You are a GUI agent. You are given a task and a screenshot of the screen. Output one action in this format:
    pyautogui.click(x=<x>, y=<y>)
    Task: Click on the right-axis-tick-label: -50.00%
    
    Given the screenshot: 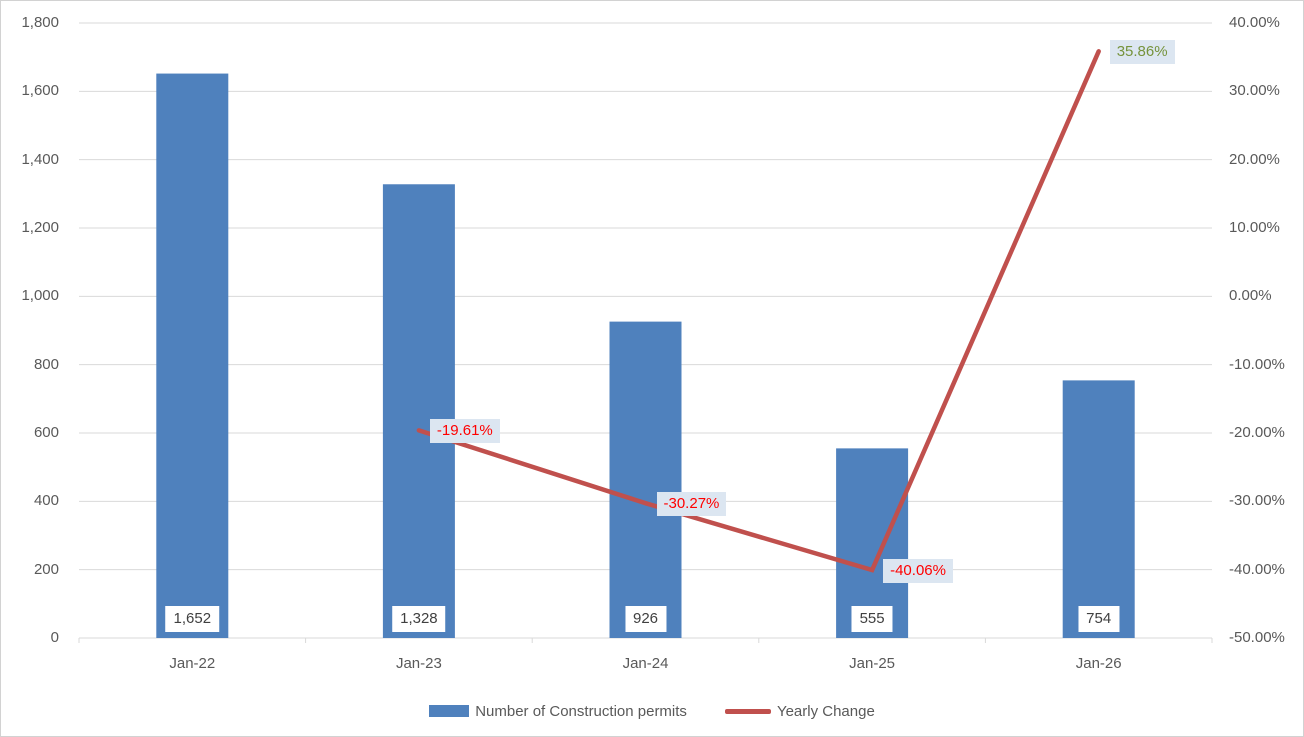 What is the action you would take?
    pyautogui.click(x=1257, y=637)
    